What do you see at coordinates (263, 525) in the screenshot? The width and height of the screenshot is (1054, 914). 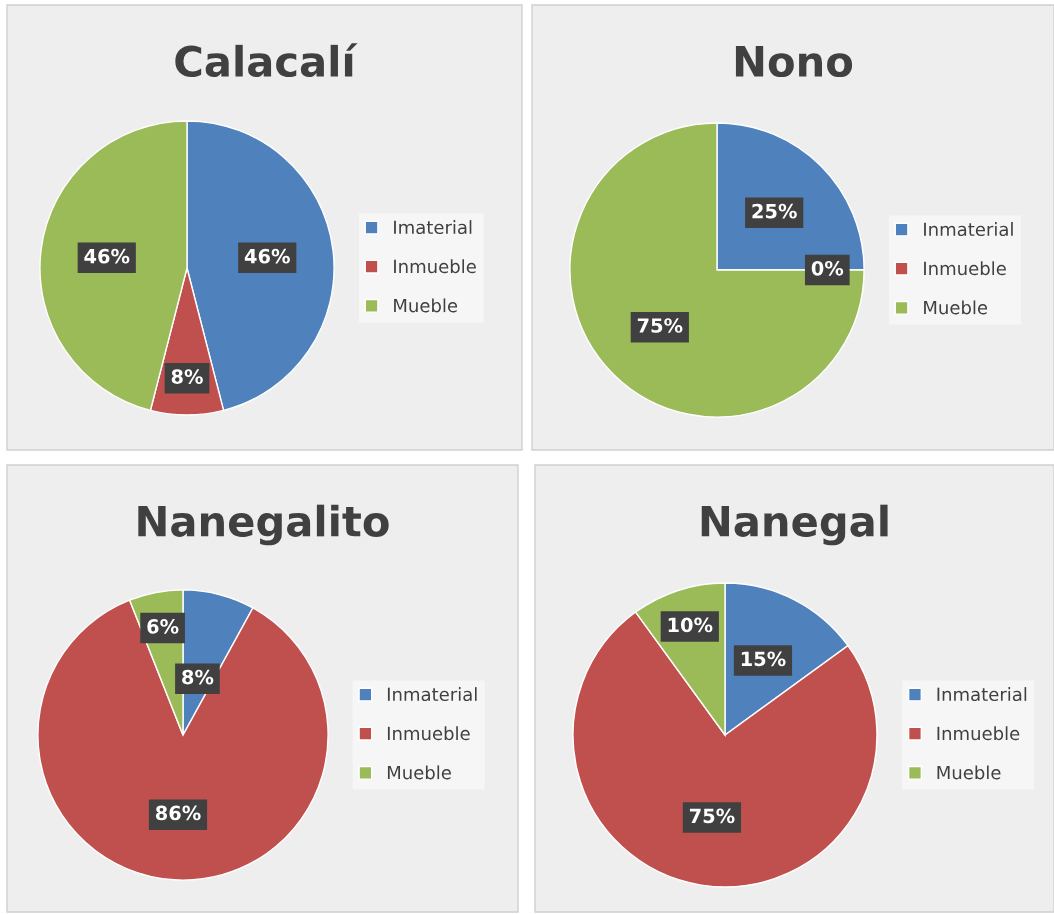 I see `chart-title: Nanegalito` at bounding box center [263, 525].